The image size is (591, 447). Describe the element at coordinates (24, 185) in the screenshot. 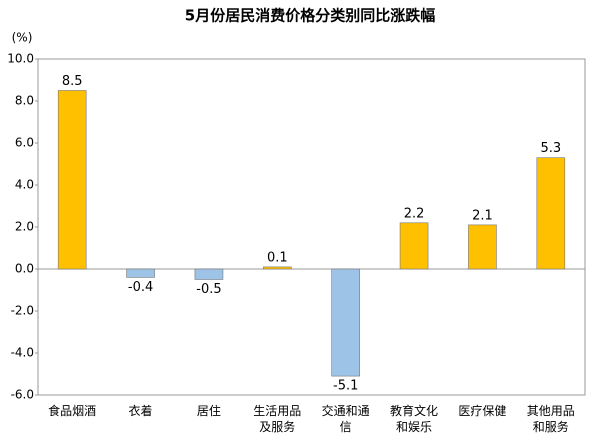

I see `y-tick-label: 4.0` at that location.